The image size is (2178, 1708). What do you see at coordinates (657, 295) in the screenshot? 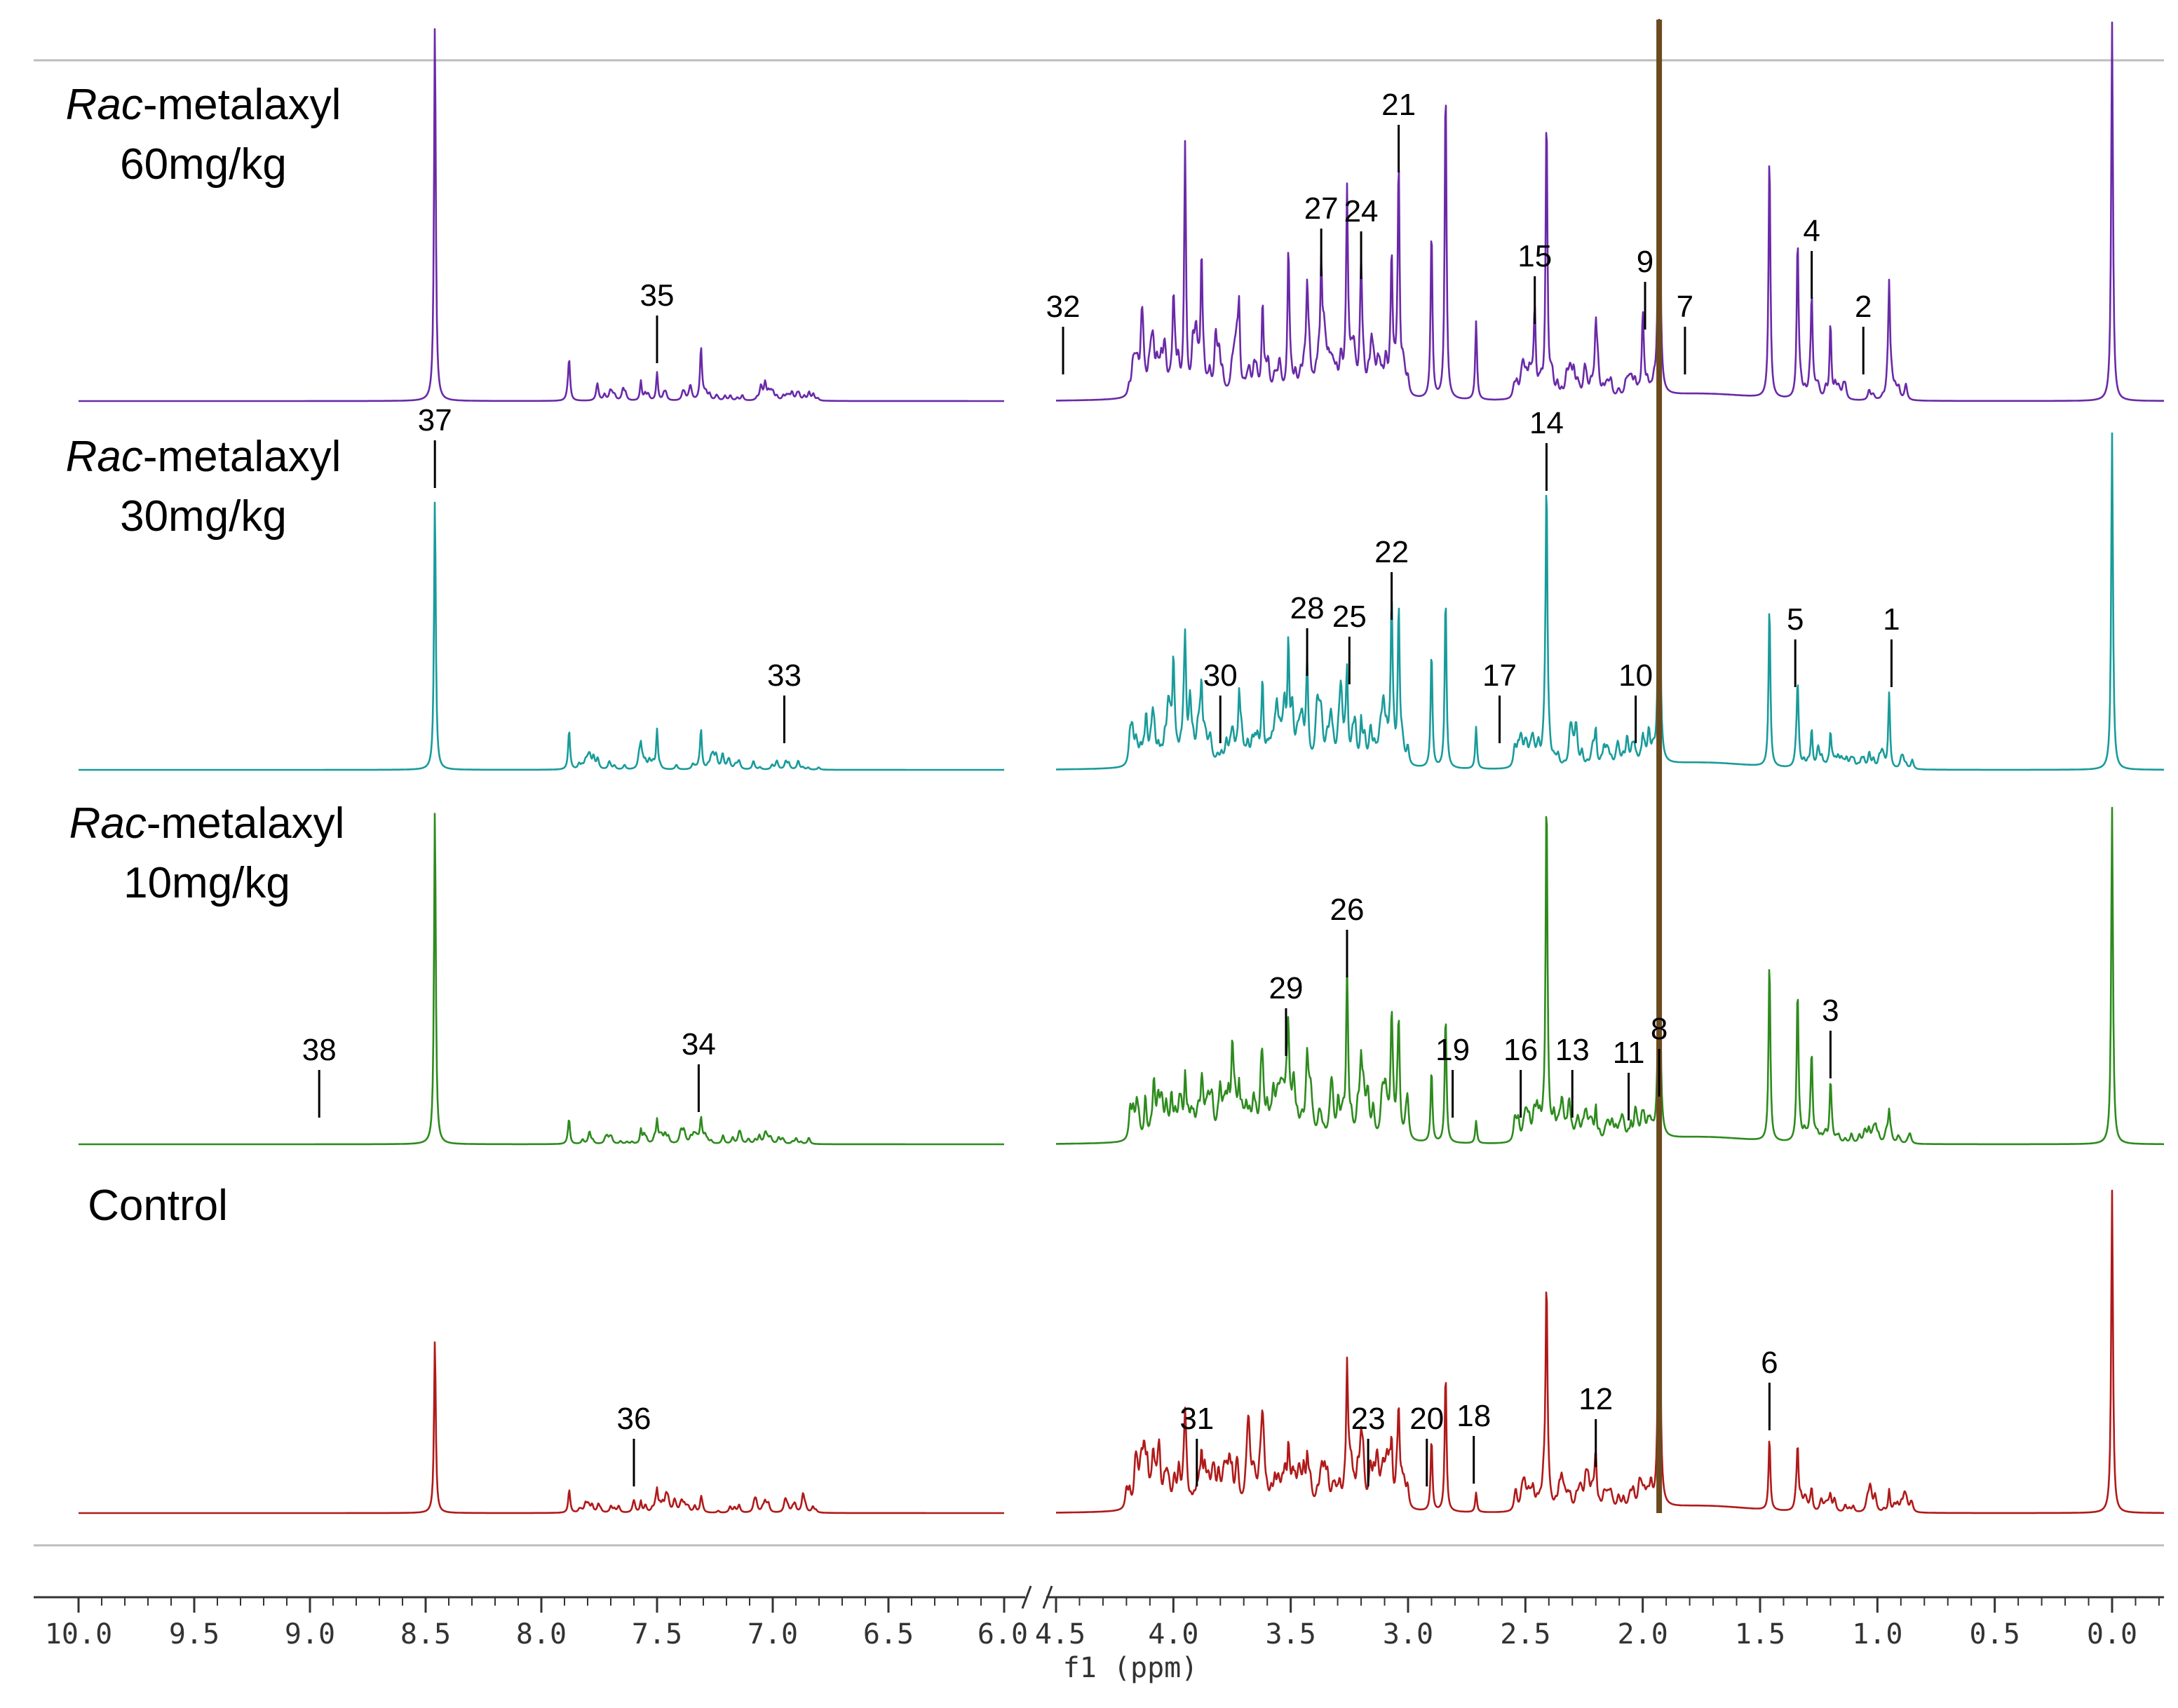
I see `peak-label: 35` at bounding box center [657, 295].